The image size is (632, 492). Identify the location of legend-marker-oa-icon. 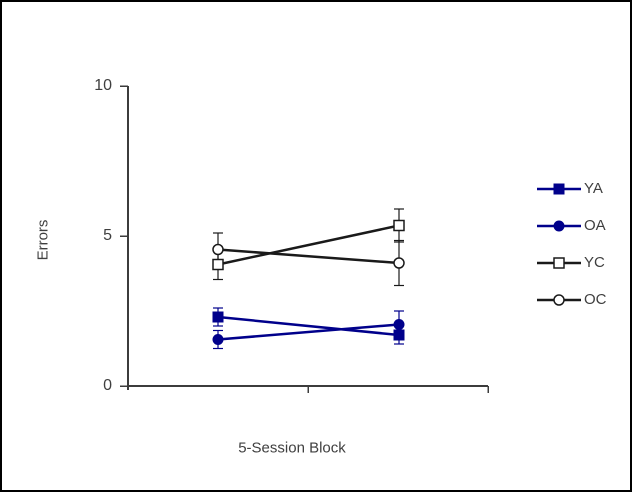
(559, 225).